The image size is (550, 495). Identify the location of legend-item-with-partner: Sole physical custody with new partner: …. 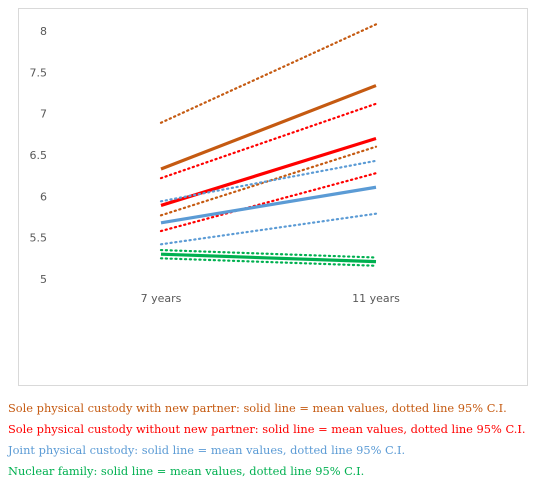
(257, 408).